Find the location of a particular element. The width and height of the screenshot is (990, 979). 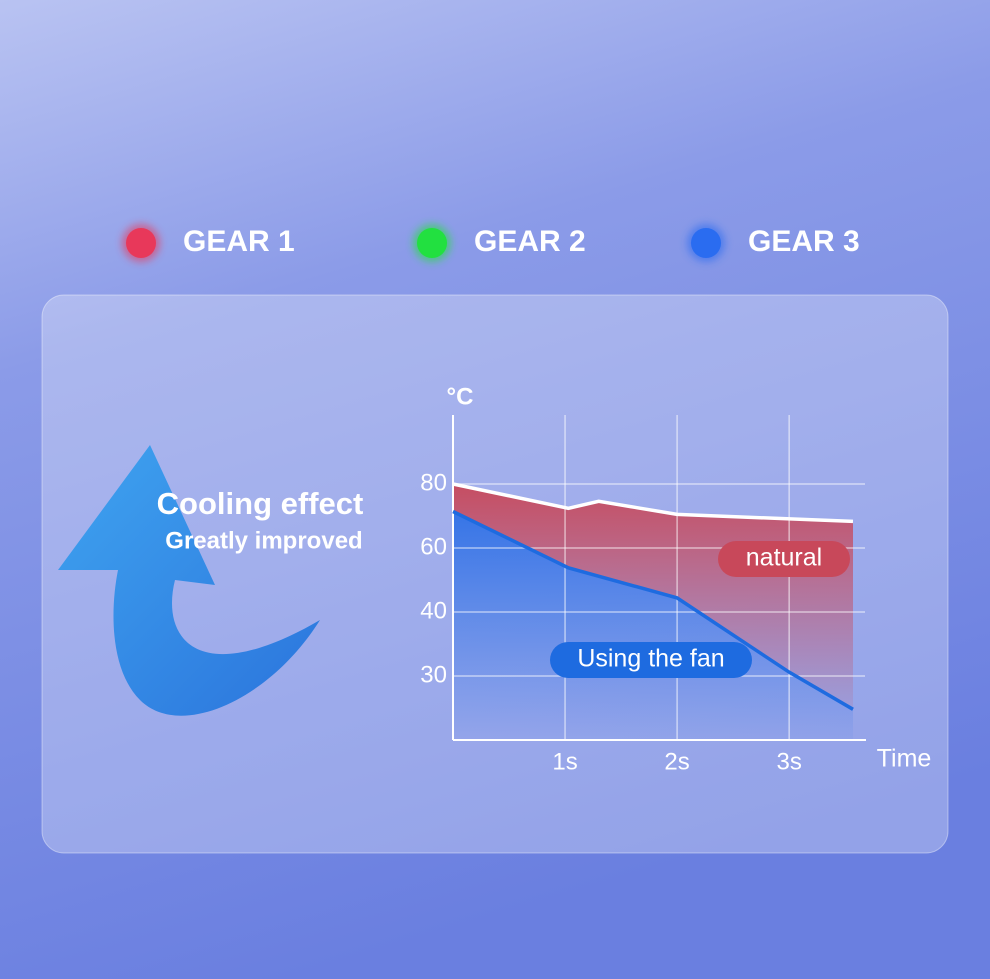

series-label: natural is located at coordinates (784, 558).